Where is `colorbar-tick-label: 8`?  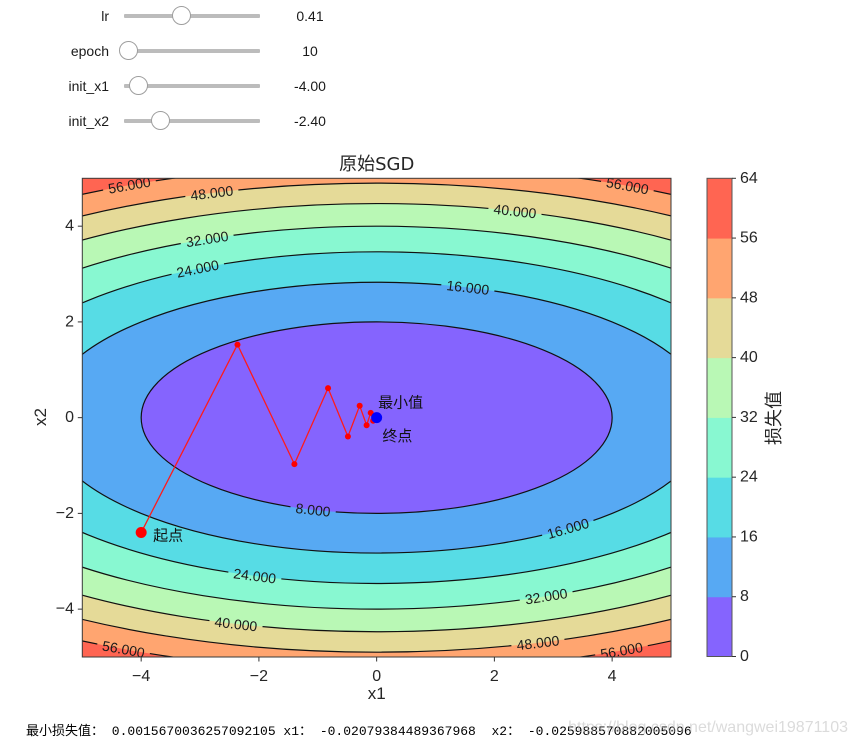
colorbar-tick-label: 8 is located at coordinates (744, 596).